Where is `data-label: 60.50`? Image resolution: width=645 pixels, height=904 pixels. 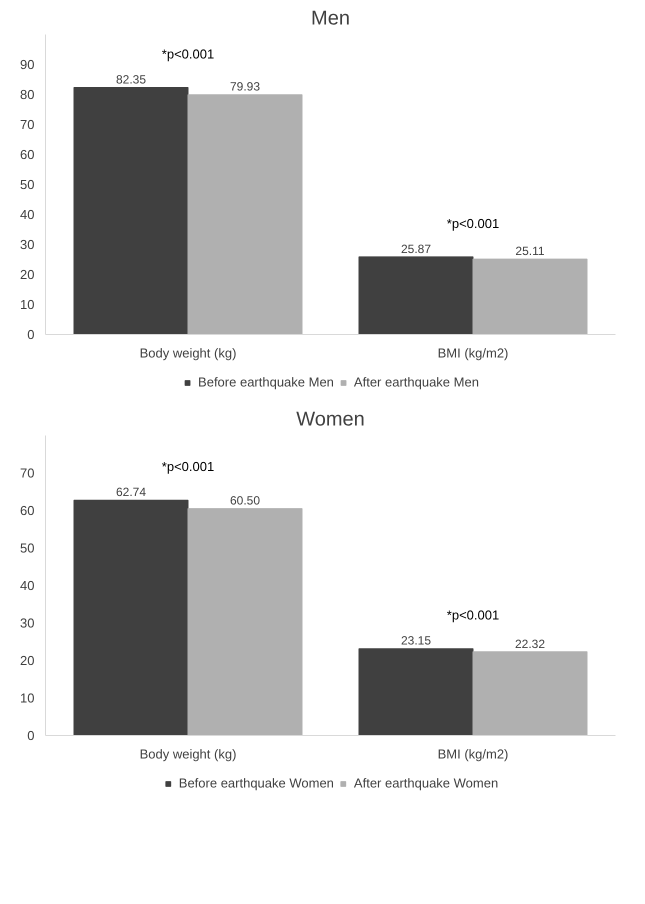
data-label: 60.50 is located at coordinates (245, 501).